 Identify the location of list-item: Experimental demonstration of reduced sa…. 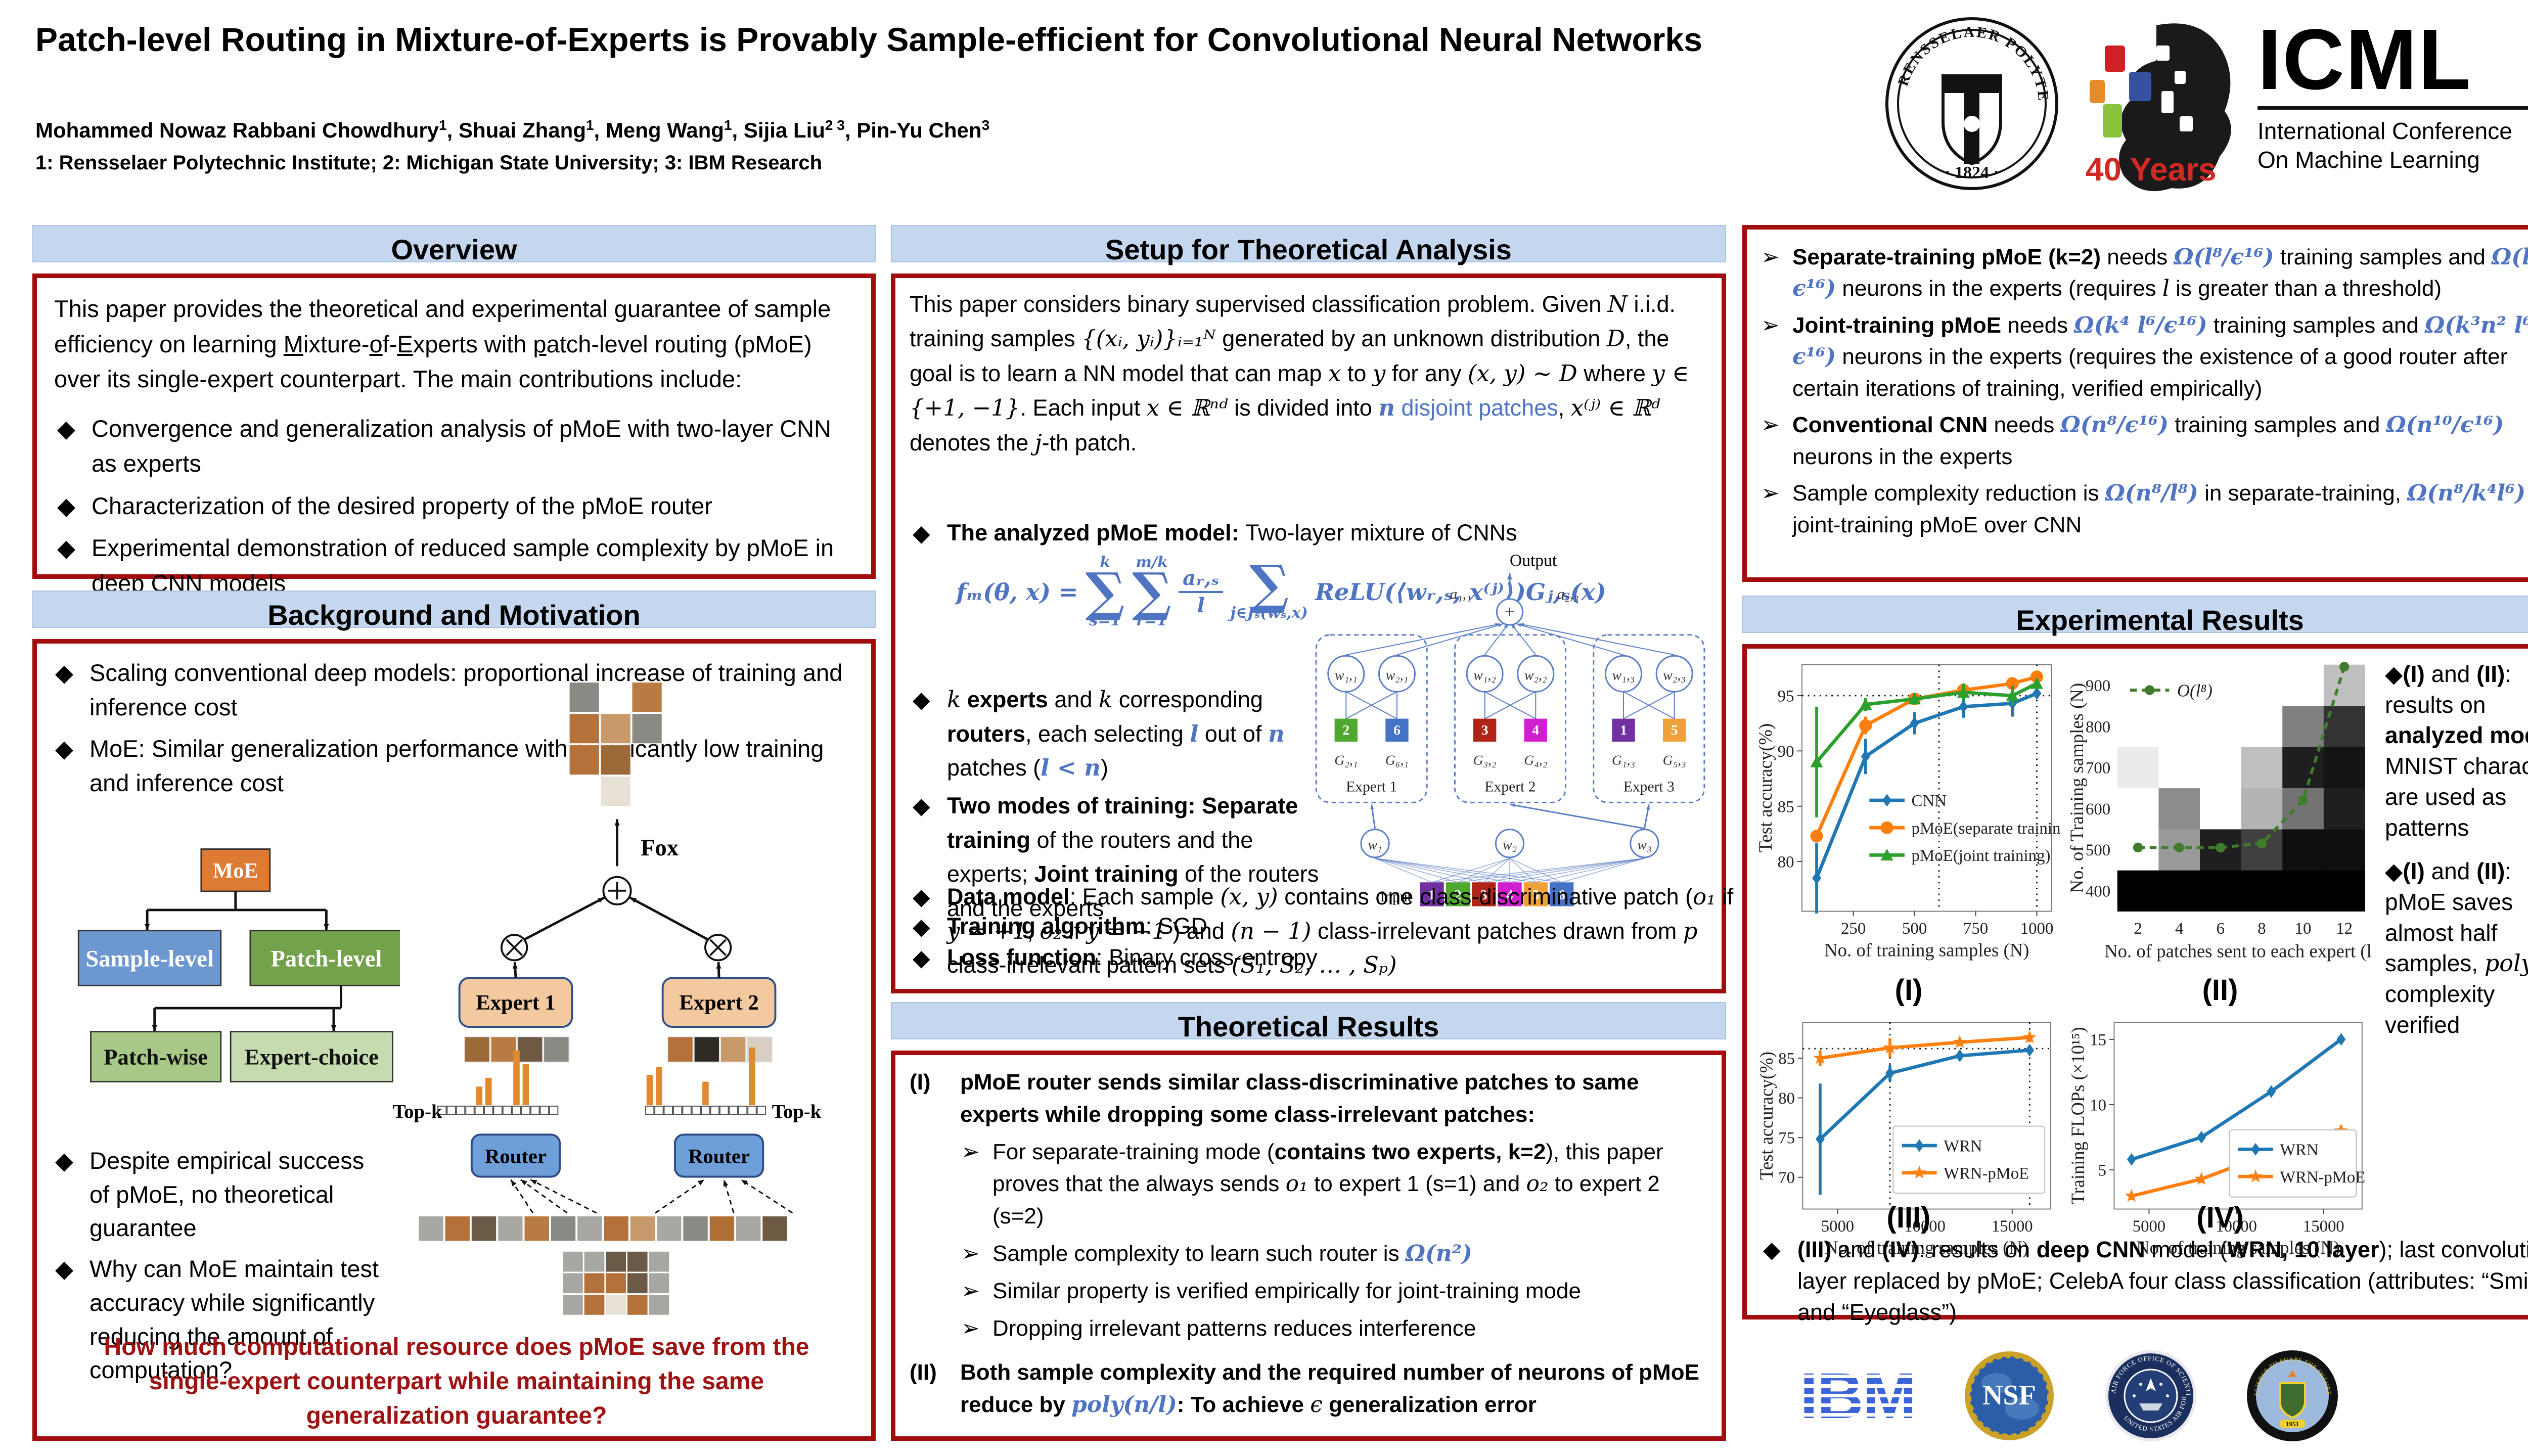
(454, 565).